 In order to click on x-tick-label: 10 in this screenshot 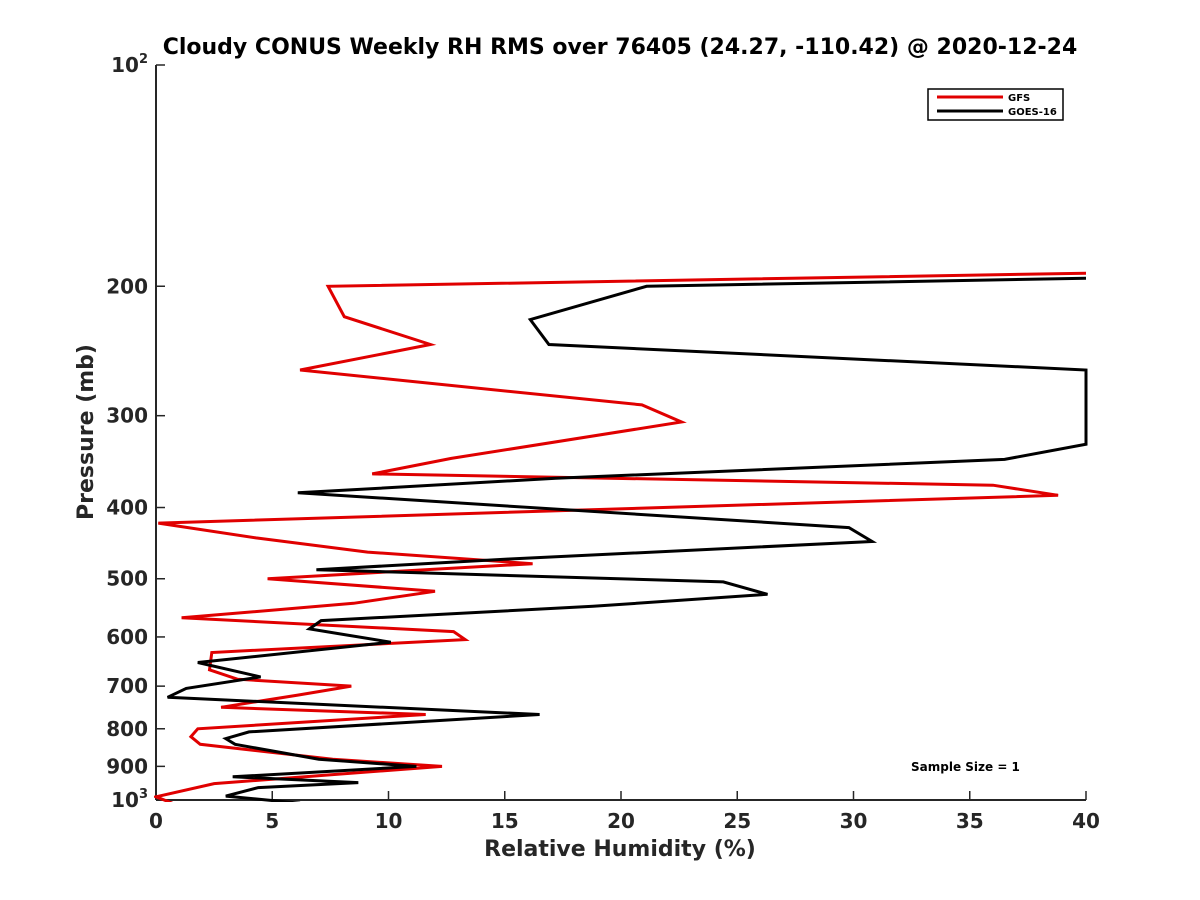, I will do `click(389, 821)`.